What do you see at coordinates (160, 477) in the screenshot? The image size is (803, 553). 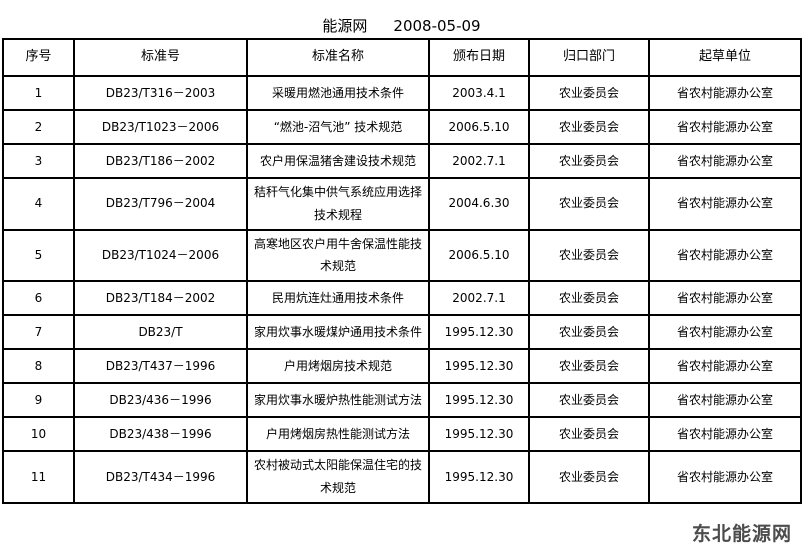 I see `cell-std: DB23/T434－1996` at bounding box center [160, 477].